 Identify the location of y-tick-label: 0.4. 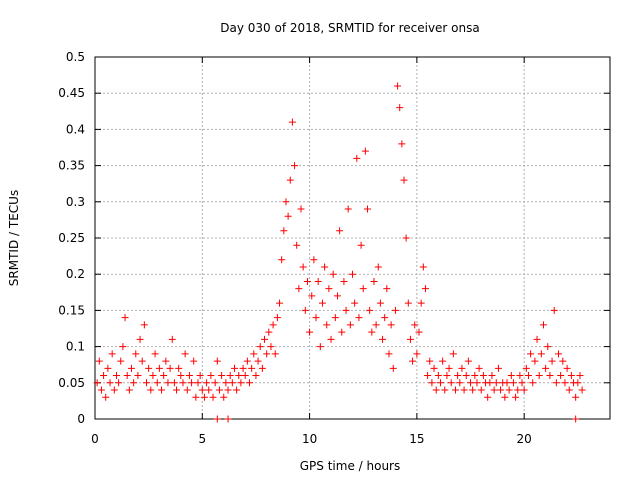
(75, 129).